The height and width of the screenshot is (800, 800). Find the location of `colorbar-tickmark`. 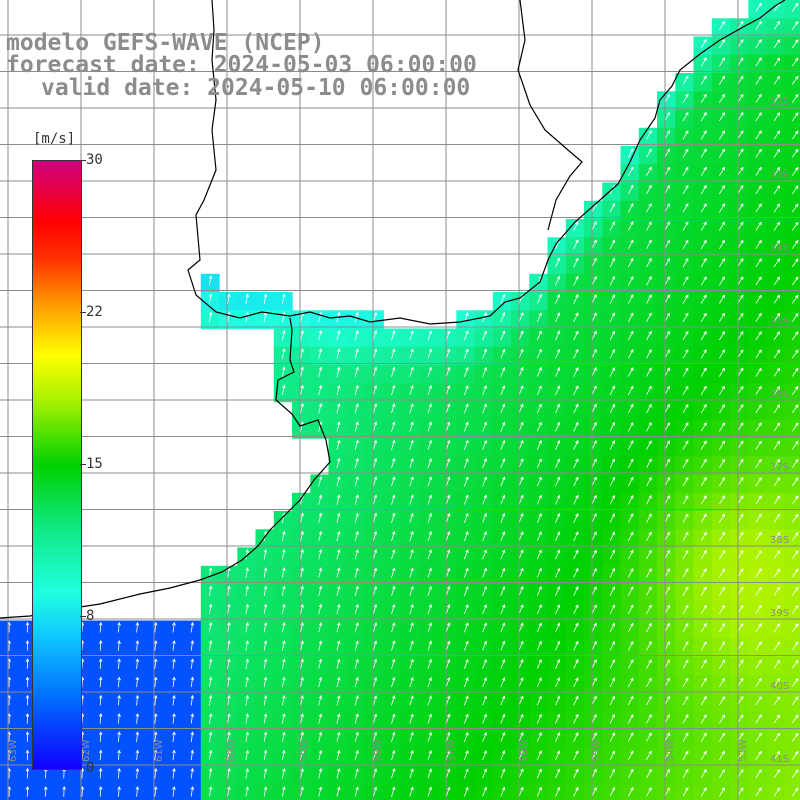

colorbar-tickmark is located at coordinates (83, 312).